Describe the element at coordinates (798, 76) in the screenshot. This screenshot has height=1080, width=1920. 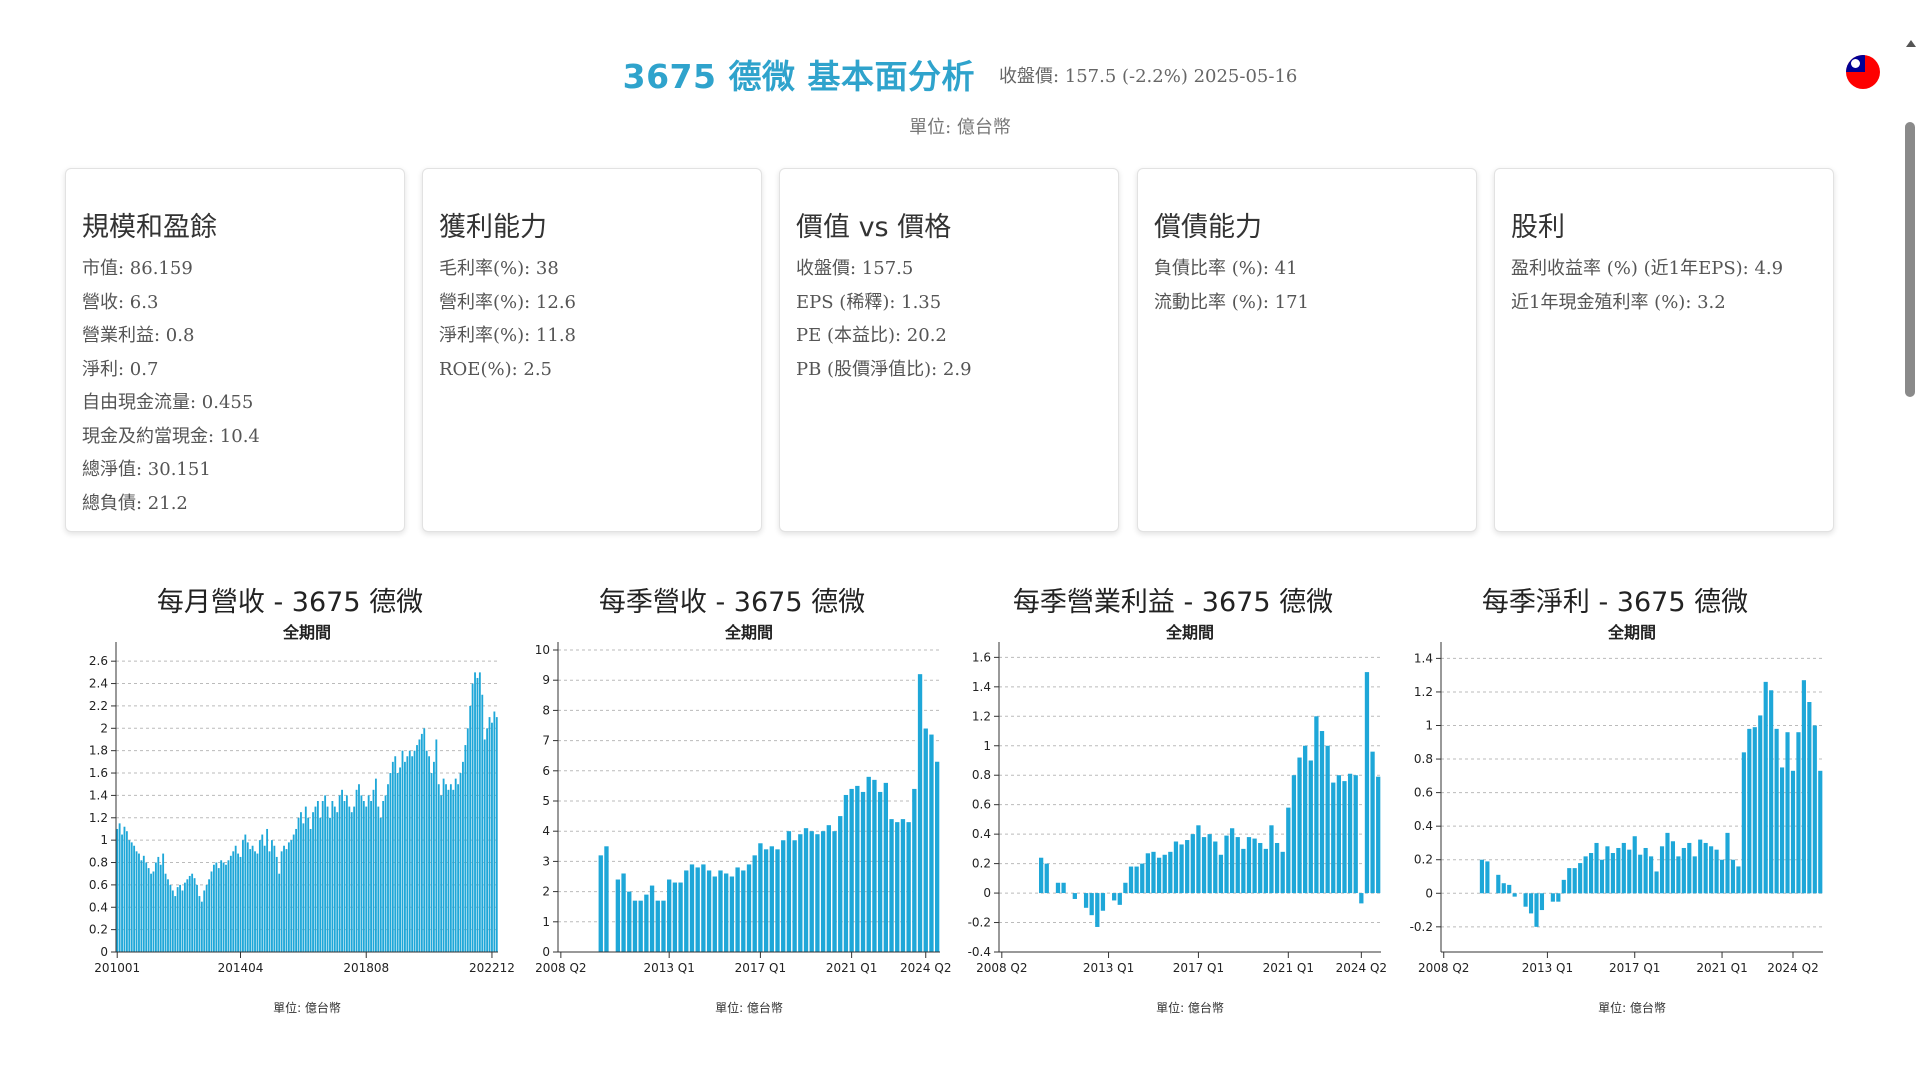
I see `page-title: 3675 德微 基本面分析` at that location.